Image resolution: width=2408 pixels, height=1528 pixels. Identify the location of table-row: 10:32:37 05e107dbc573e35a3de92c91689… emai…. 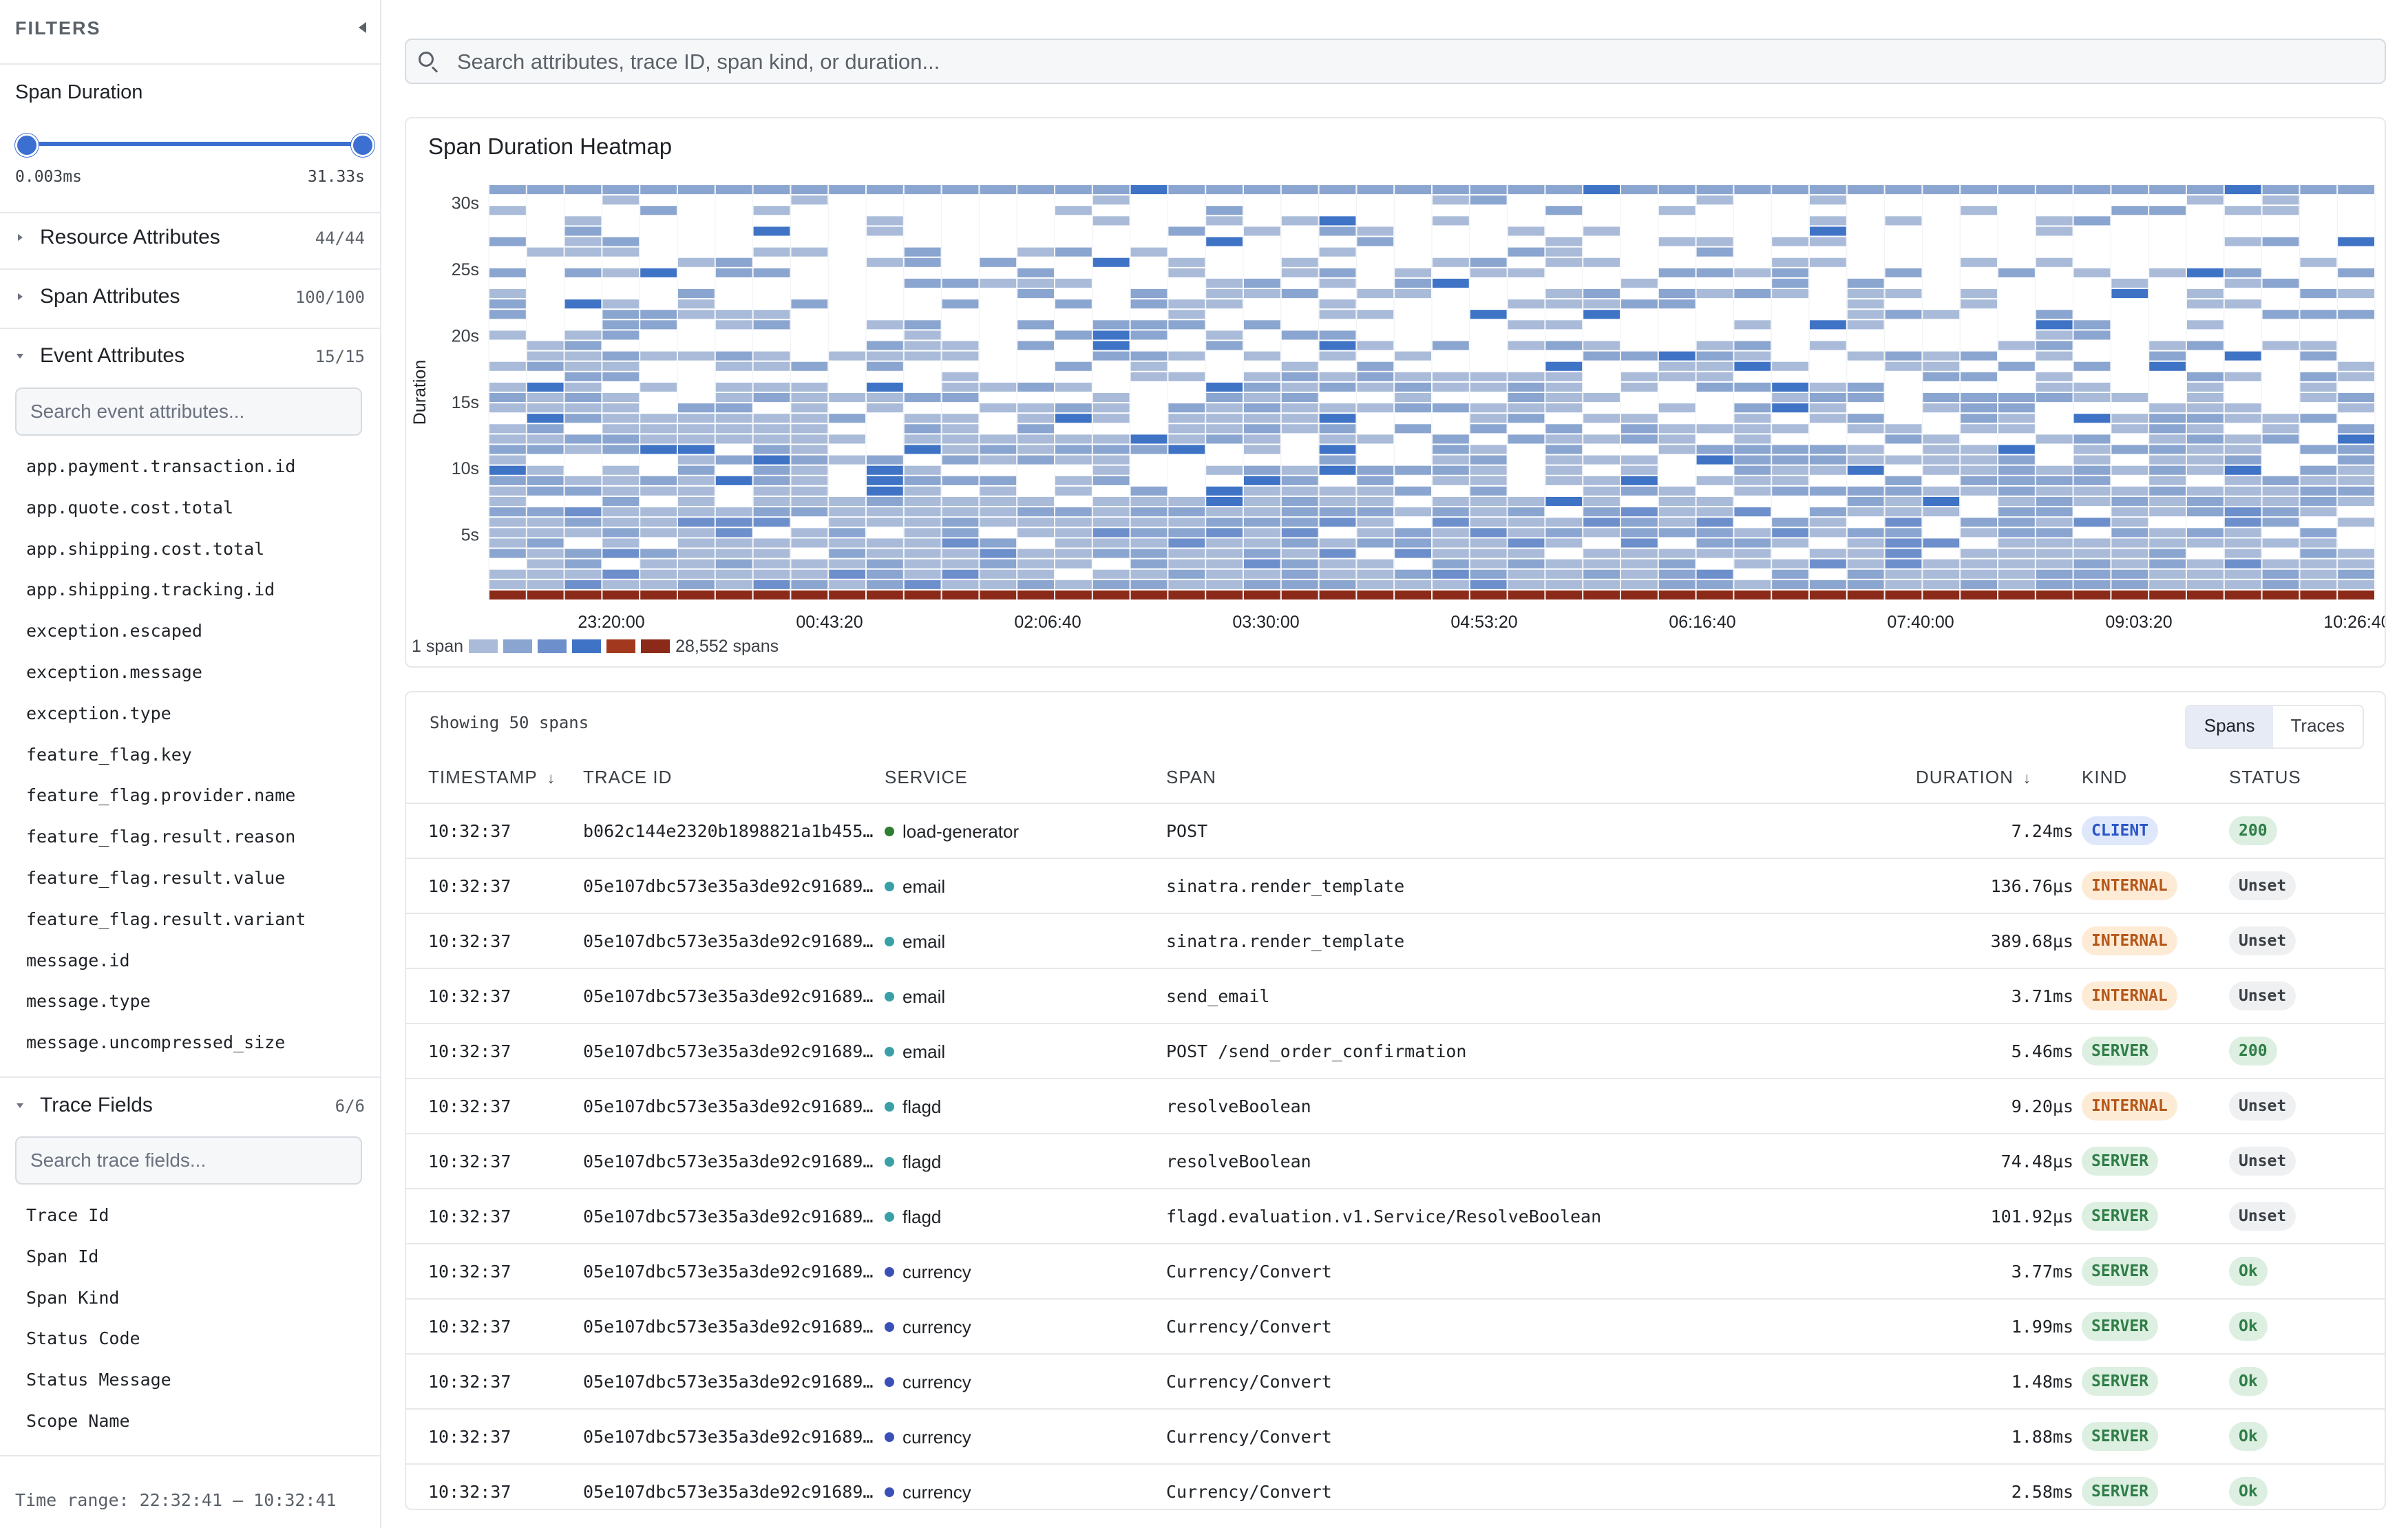
(1396, 1051).